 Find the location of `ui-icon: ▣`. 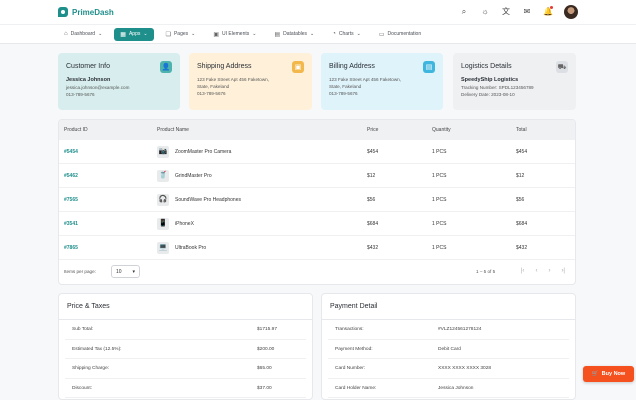

ui-icon: ▣ is located at coordinates (216, 34).